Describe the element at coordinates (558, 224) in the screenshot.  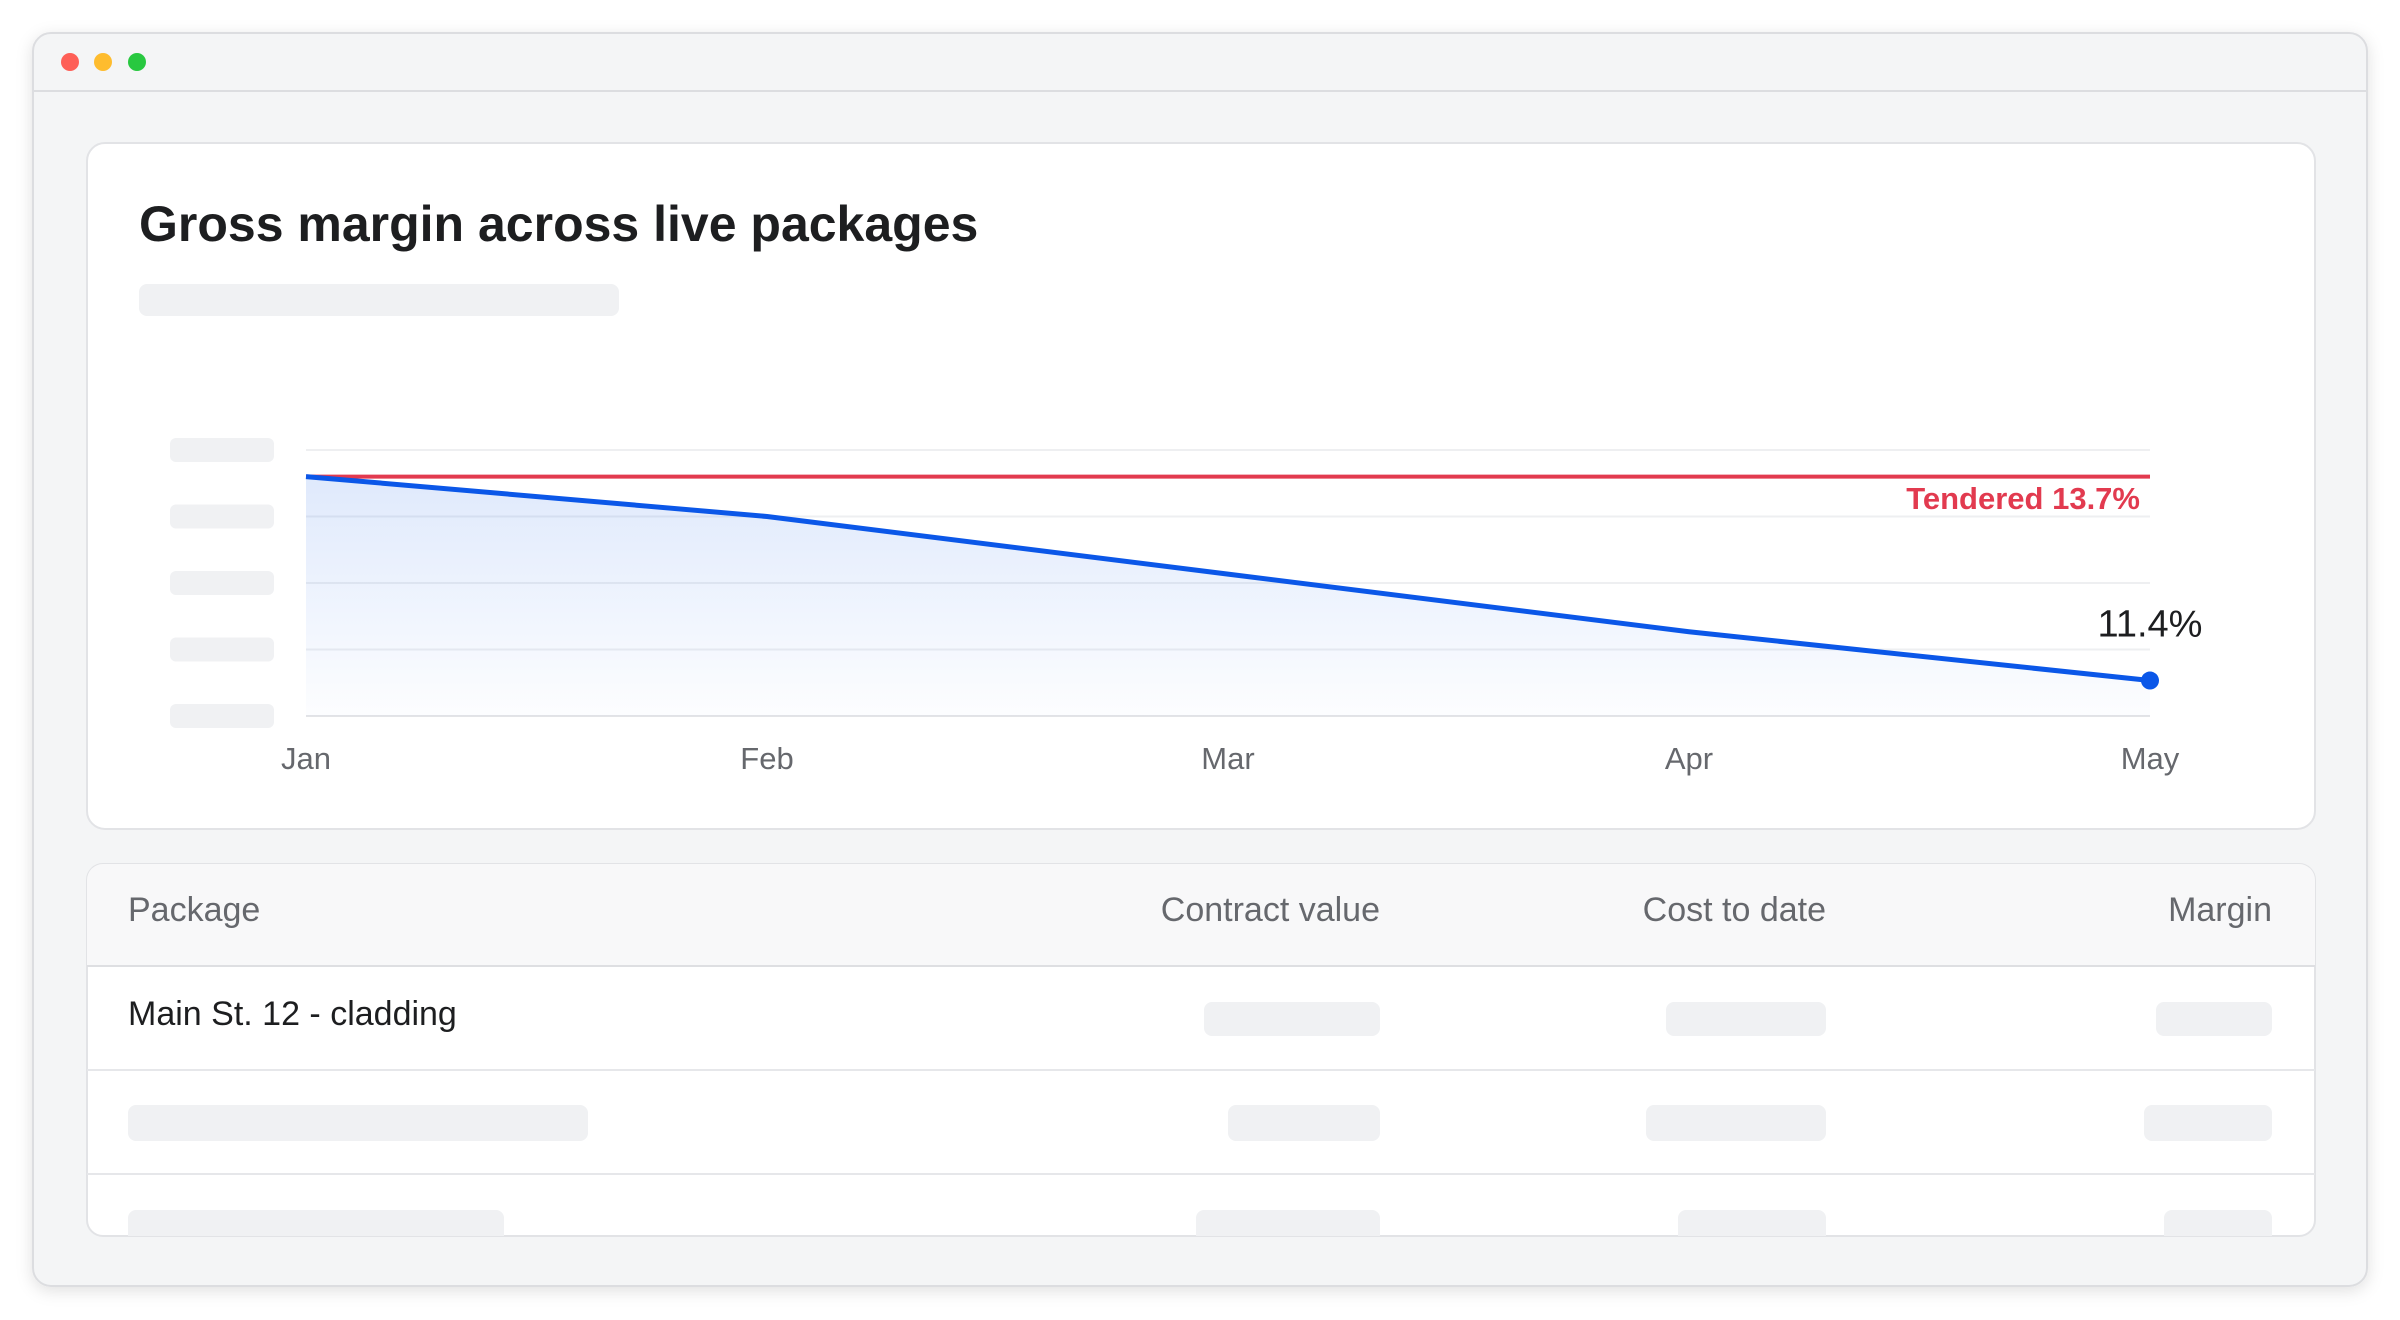
I see `chart-title: Gross margin across live packages` at that location.